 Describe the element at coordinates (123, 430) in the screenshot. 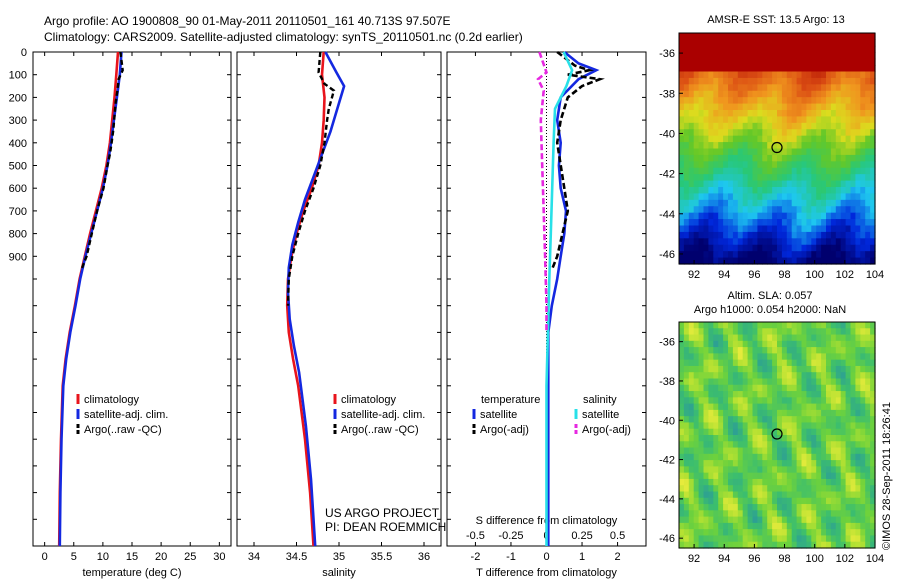

I see `temp-legend-label: Argo(..raw -QC)` at that location.